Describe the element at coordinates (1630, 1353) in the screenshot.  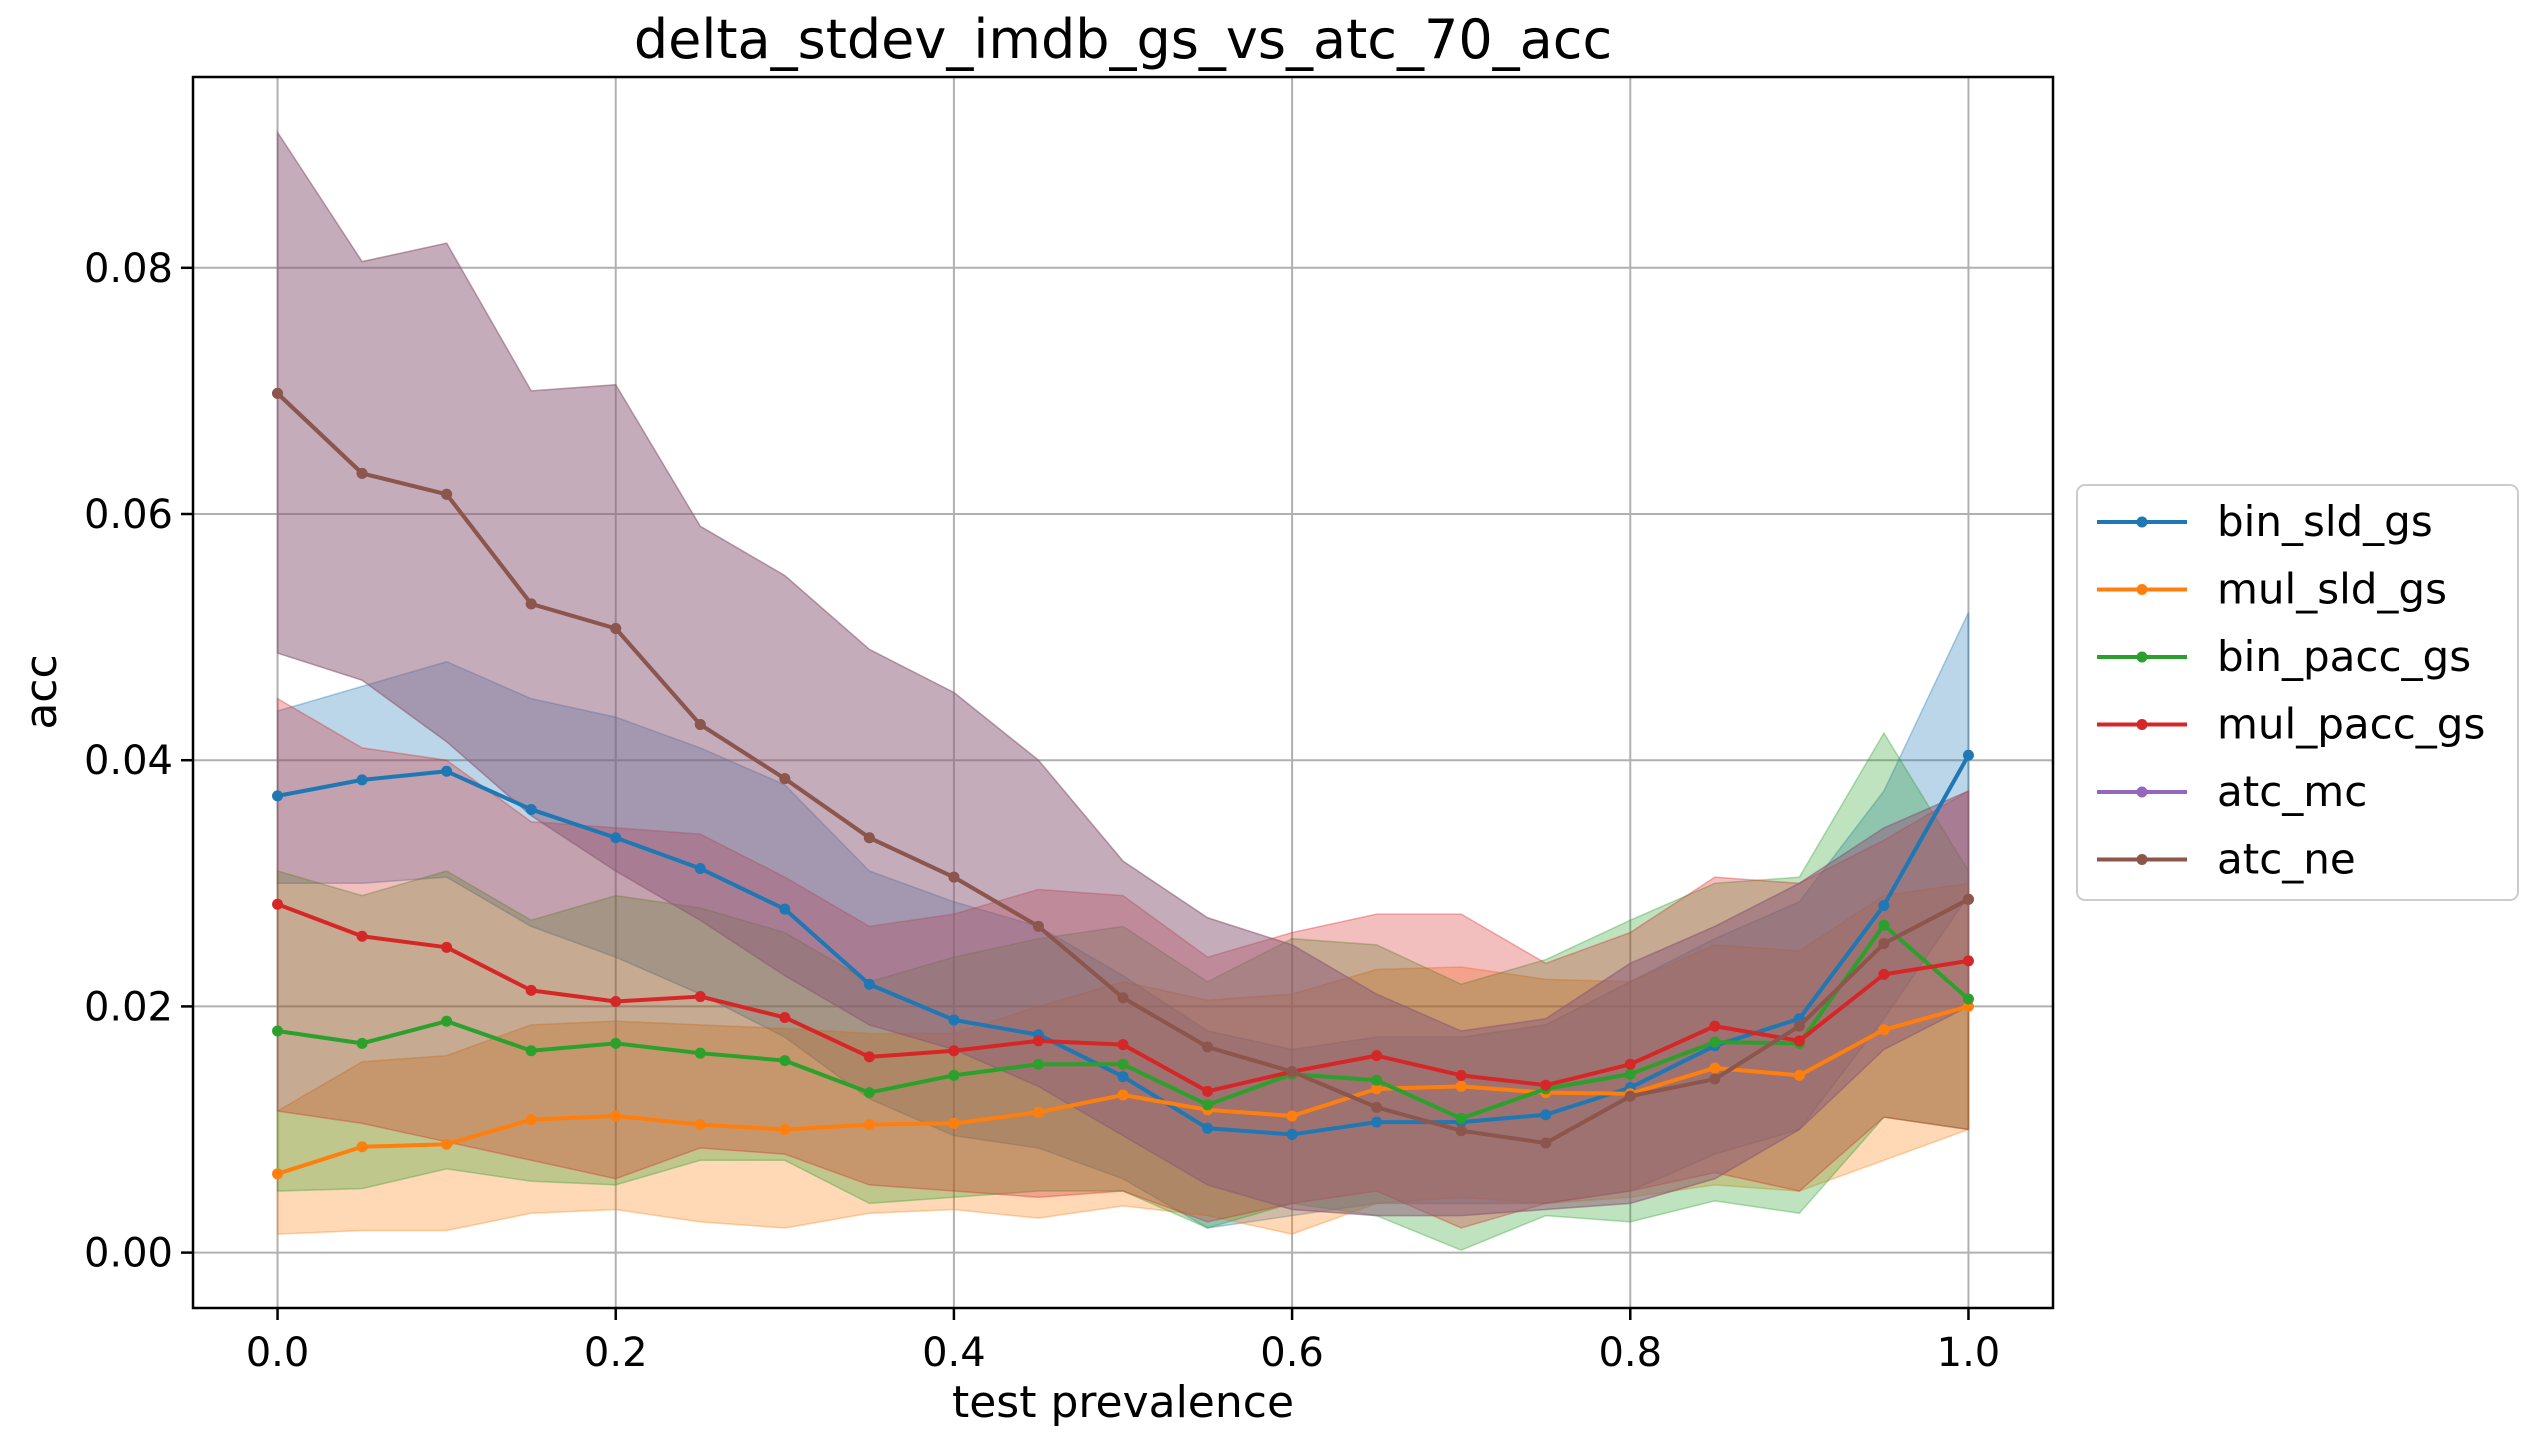
I see `x-tick-label: 0.8` at that location.